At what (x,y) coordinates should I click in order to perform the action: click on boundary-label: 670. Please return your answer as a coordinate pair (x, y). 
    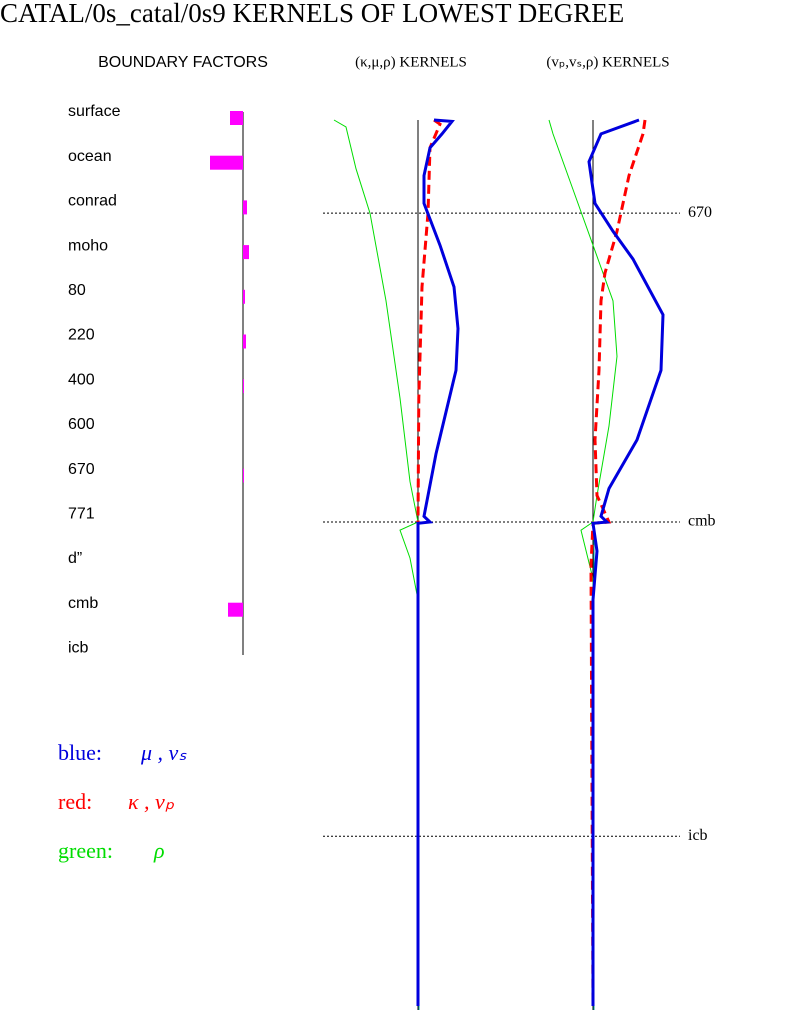
    Looking at the image, I should click on (81, 469).